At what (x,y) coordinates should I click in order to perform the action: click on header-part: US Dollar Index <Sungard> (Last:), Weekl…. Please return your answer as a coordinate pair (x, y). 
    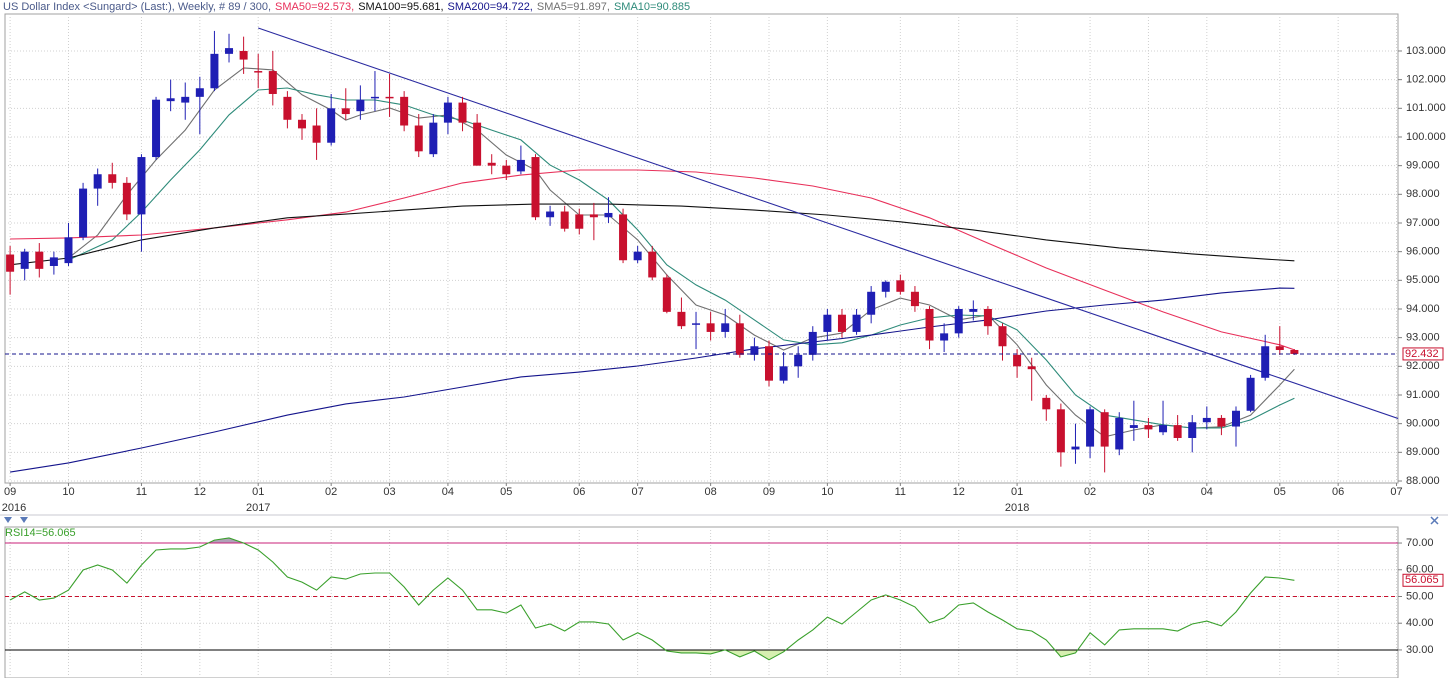
    Looking at the image, I should click on (137, 7).